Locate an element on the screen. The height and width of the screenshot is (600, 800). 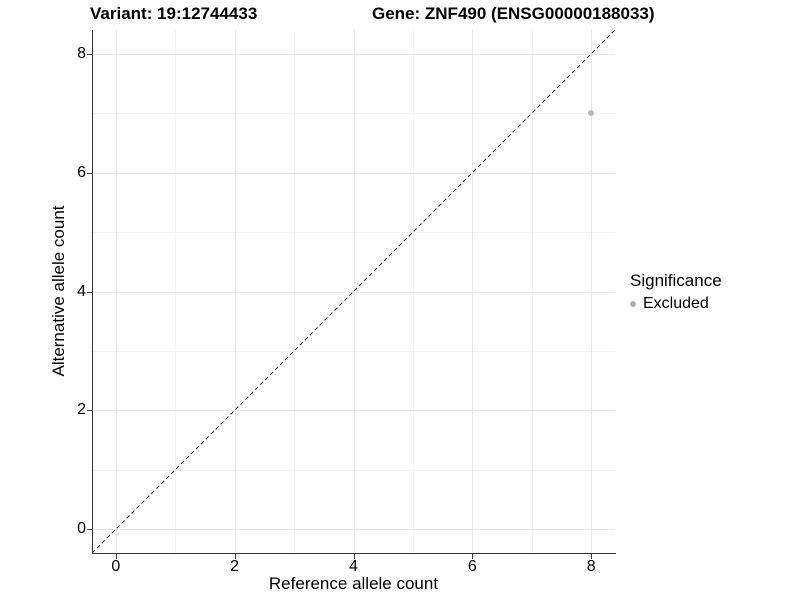
x-axis-title: Reference allele count is located at coordinates (353, 583).